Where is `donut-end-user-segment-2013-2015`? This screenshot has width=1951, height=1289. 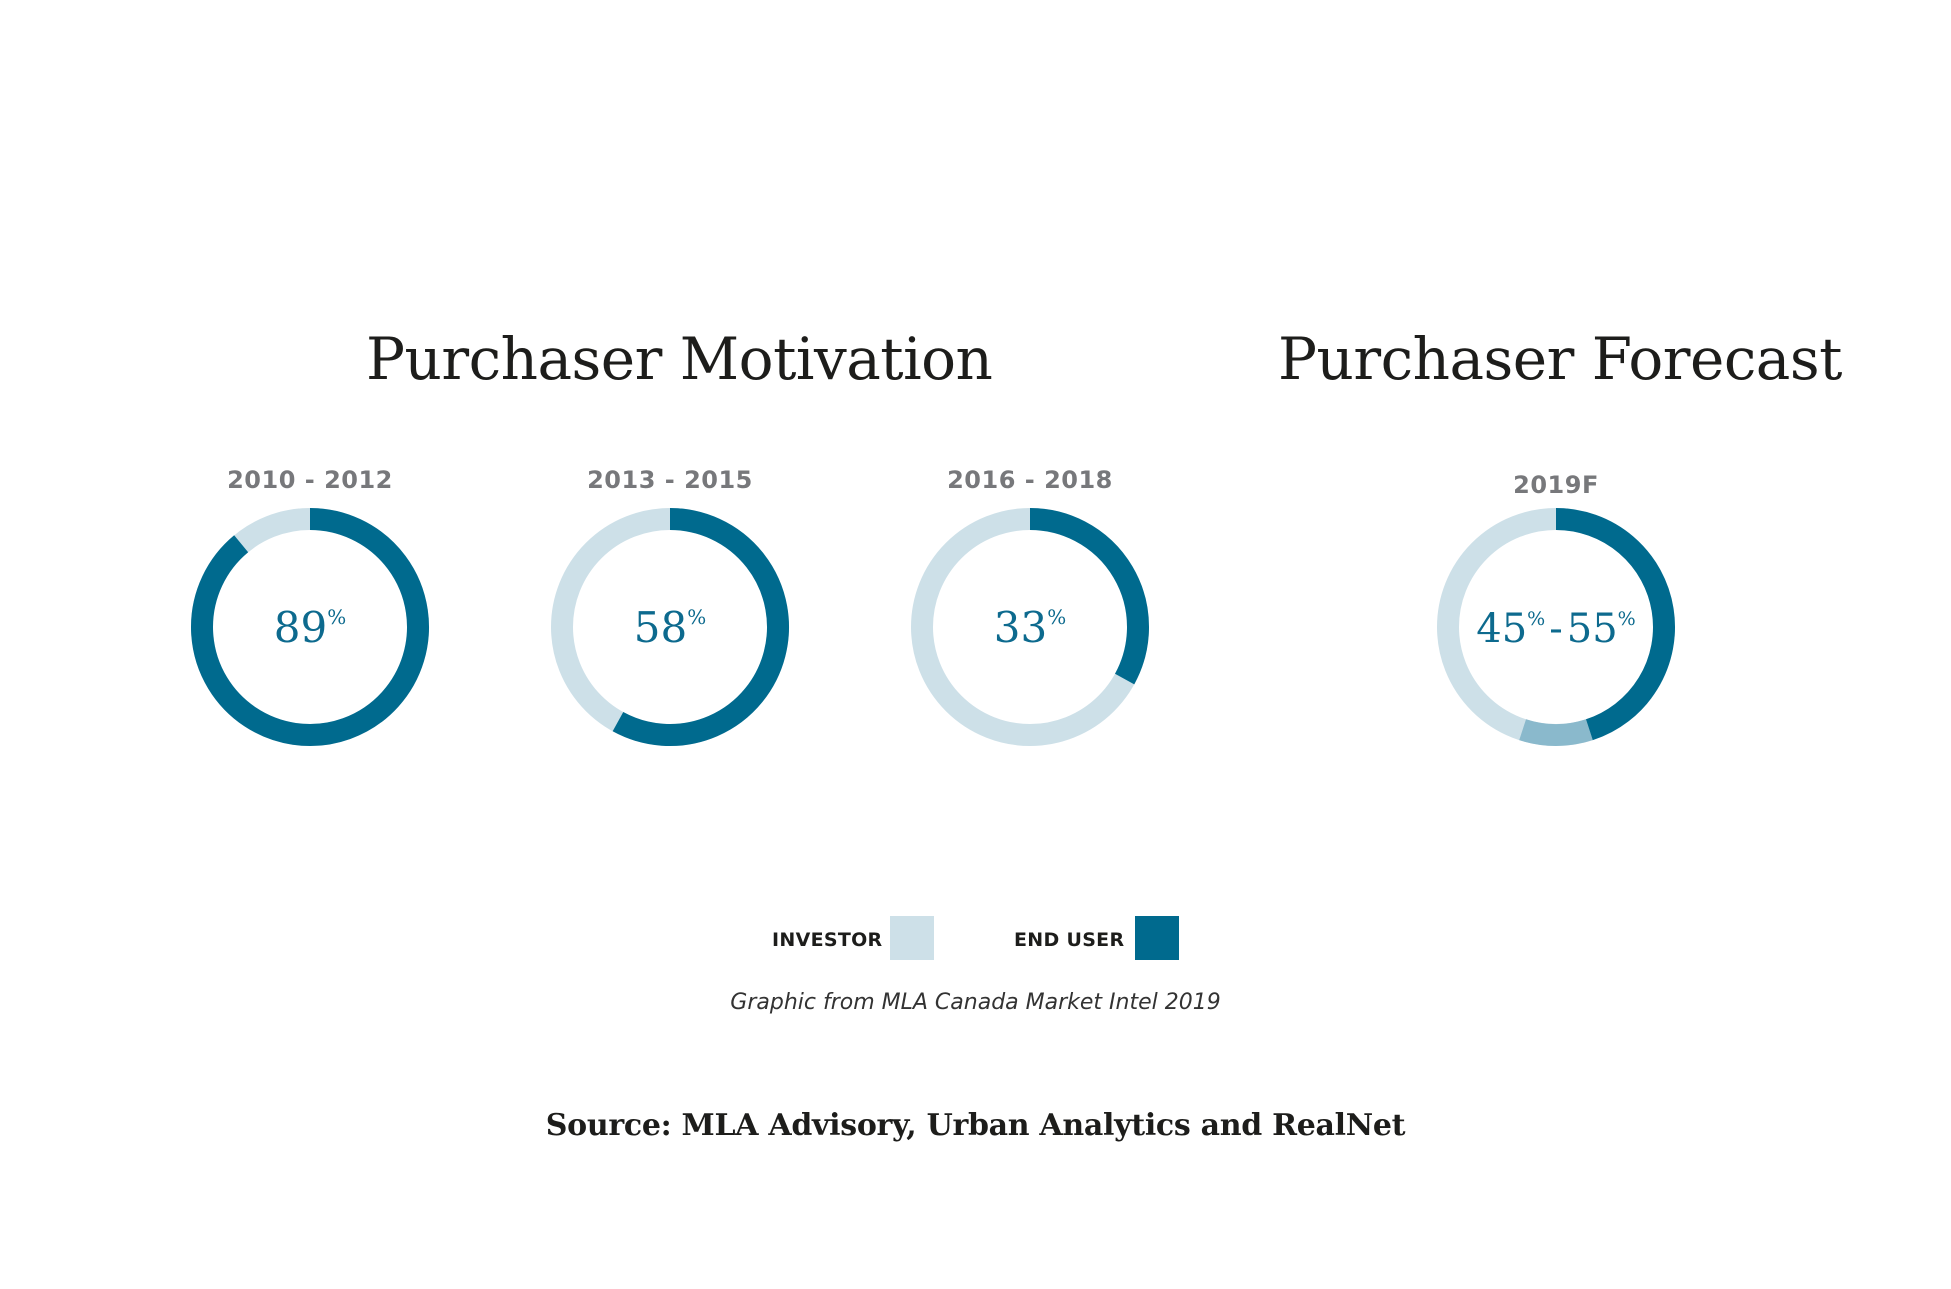 donut-end-user-segment-2013-2015 is located at coordinates (700, 627).